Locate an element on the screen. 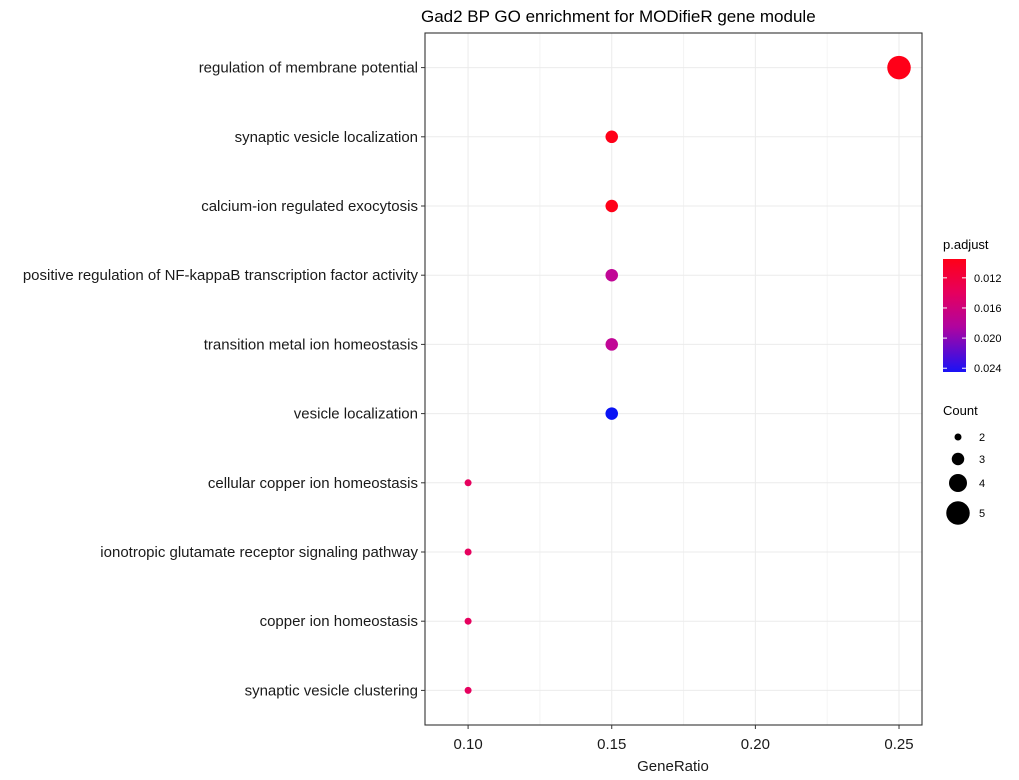 The width and height of the screenshot is (1019, 780). count-legend-label: 4 is located at coordinates (982, 484).